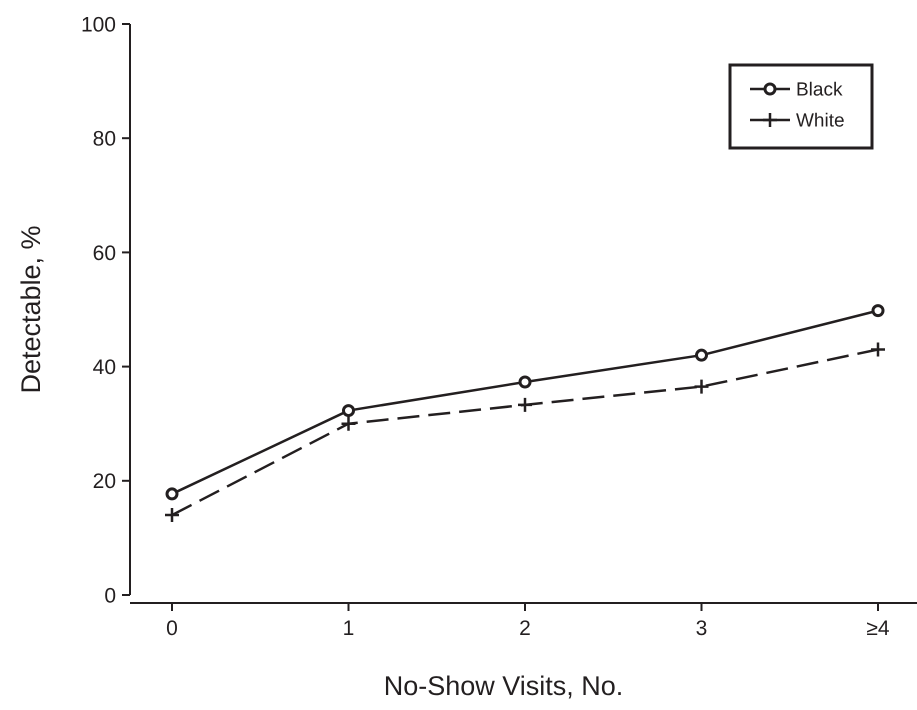  I want to click on x-tick-label: 1, so click(348, 628).